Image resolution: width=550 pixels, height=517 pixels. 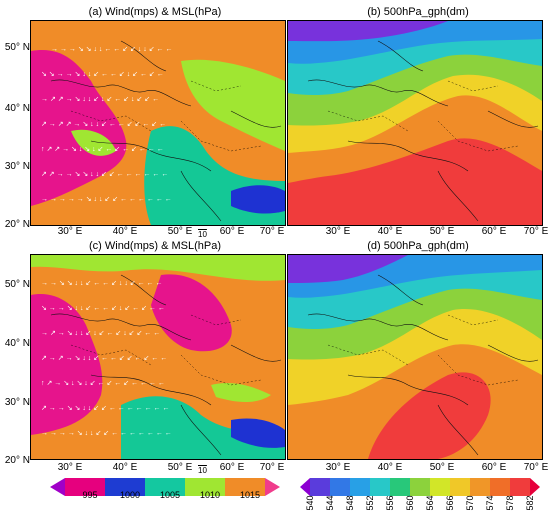 I want to click on svg-text:→ → → → → ↘ ↓ ↓ ↙ ↙ ← ← ← ← ←: → → → → → ↘ ↓ ↓ ↙ ↙ ← ← ← ← ← ←, so click(x=106, y=199).